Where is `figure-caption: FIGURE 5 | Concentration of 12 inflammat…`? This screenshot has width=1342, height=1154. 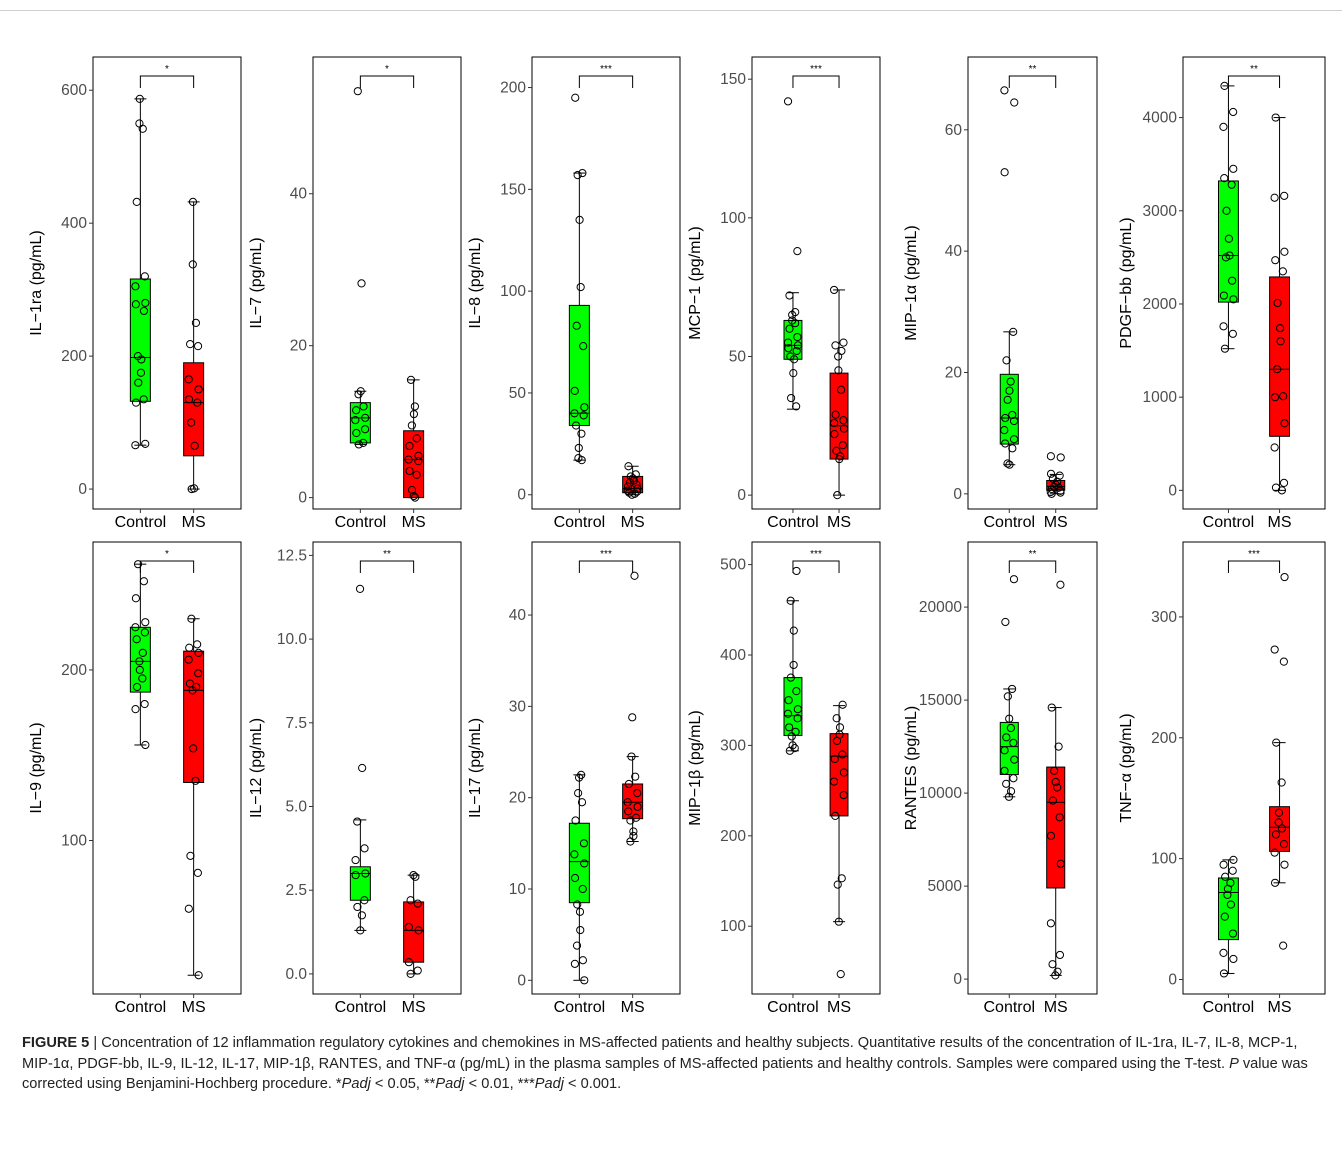
figure-caption: FIGURE 5 | Concentration of 12 inflammat… is located at coordinates (672, 1064).